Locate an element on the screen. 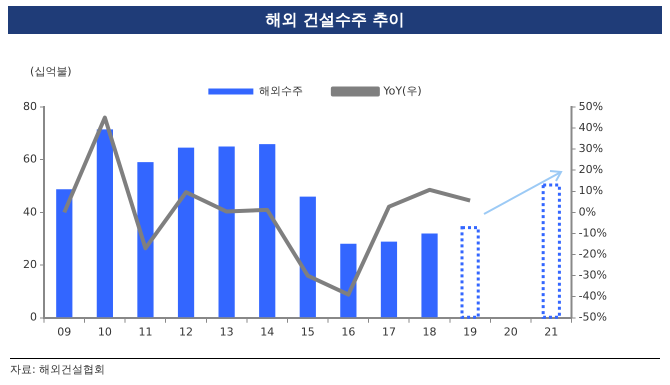 Image resolution: width=670 pixels, height=385 pixels. y2-tick-label: 0% is located at coordinates (587, 211).